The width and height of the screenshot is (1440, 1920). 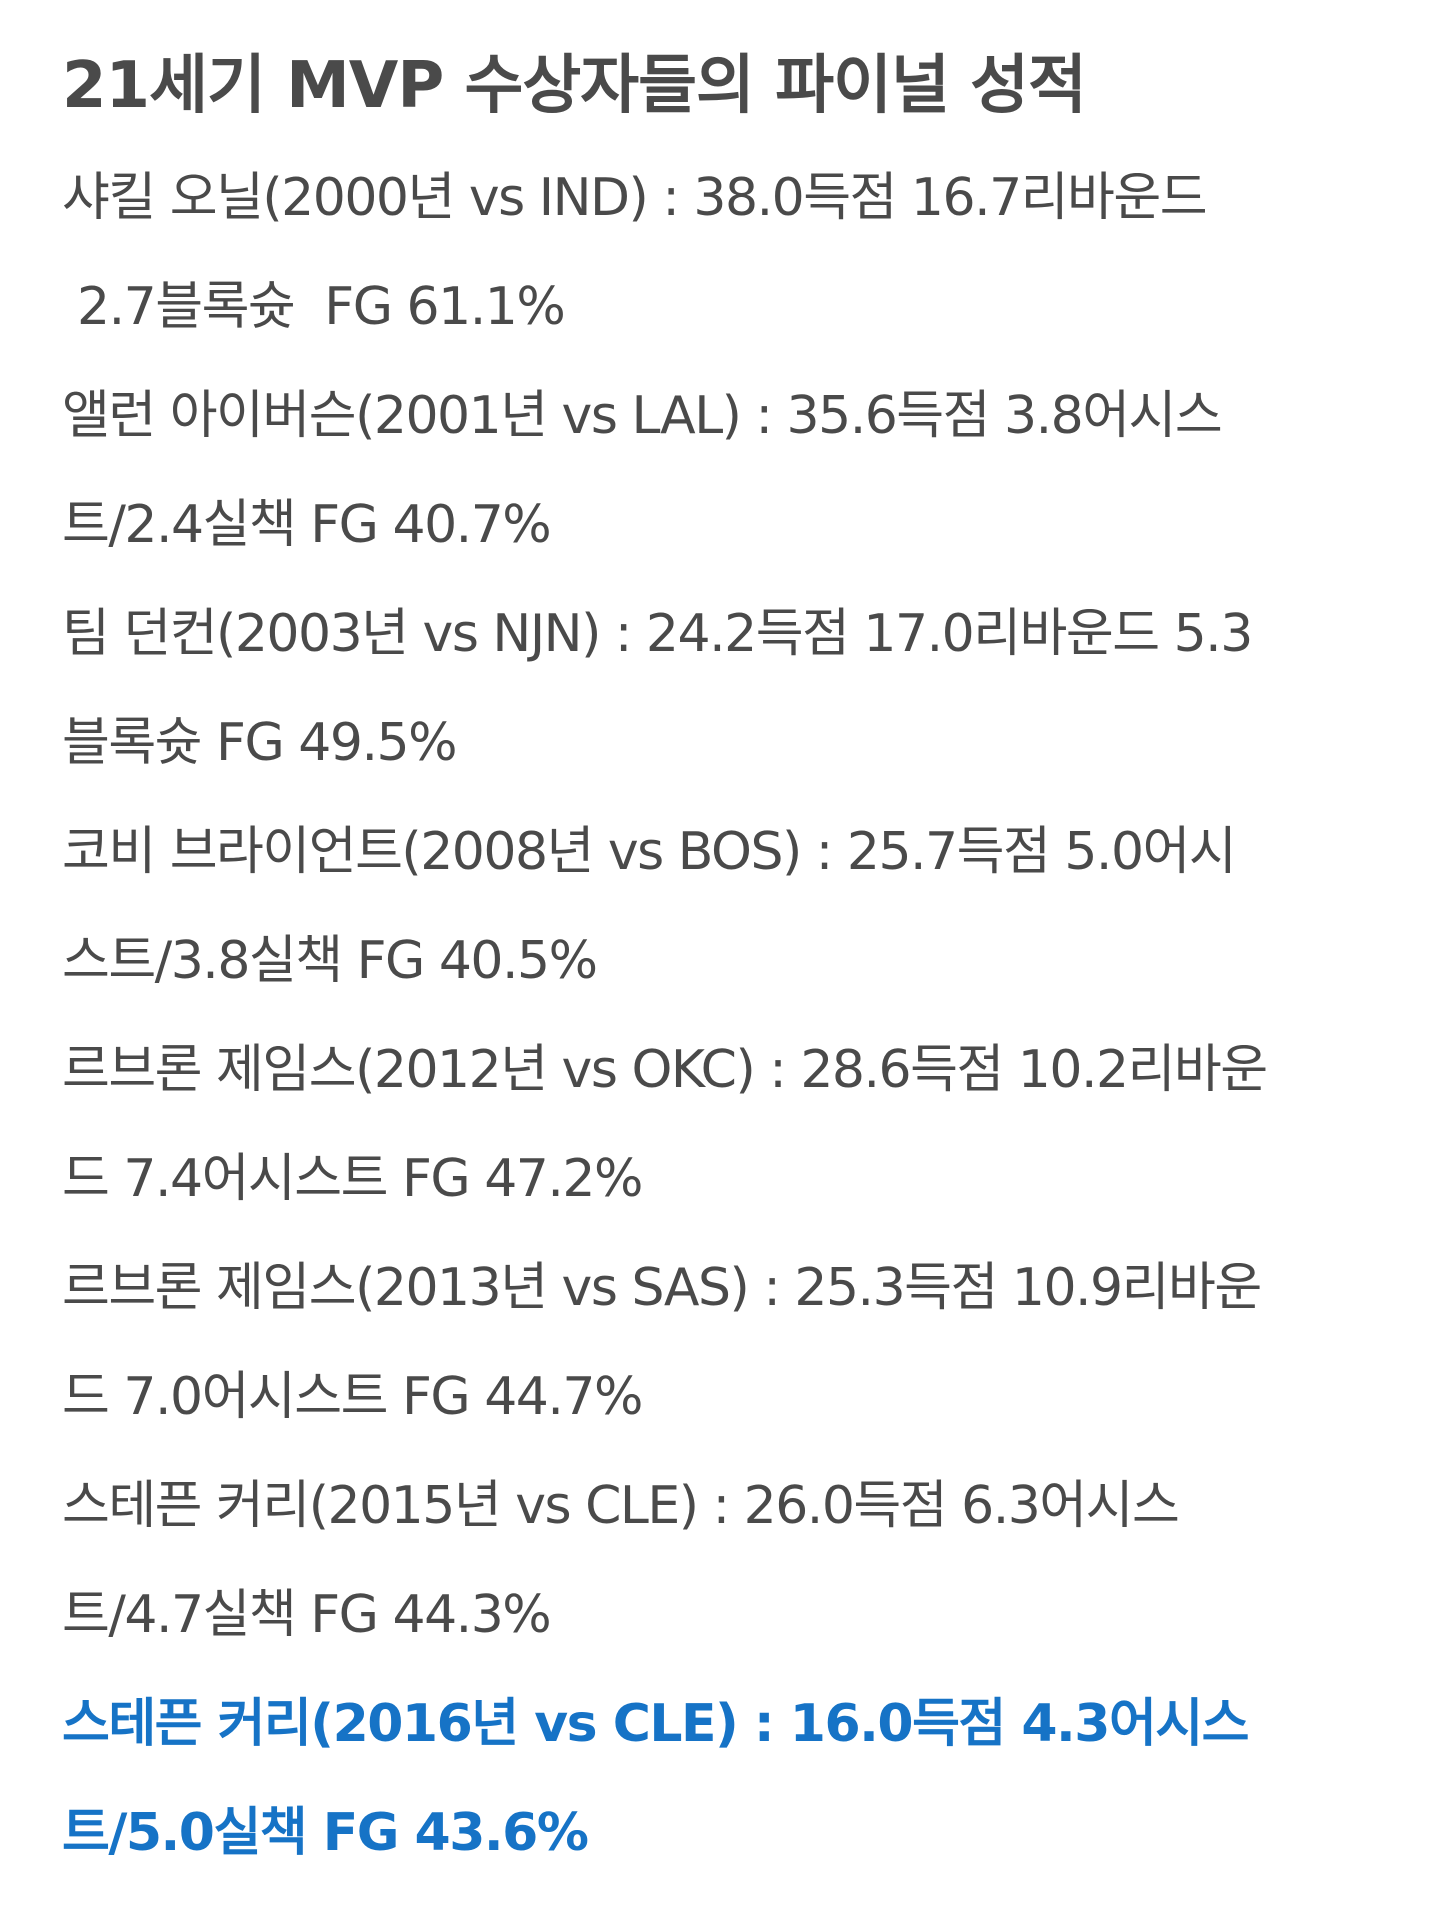 What do you see at coordinates (325, 1833) in the screenshot?
I see `entry-curry-2016-line2-highlighted: 트/5.0실책 FG 43.6%` at bounding box center [325, 1833].